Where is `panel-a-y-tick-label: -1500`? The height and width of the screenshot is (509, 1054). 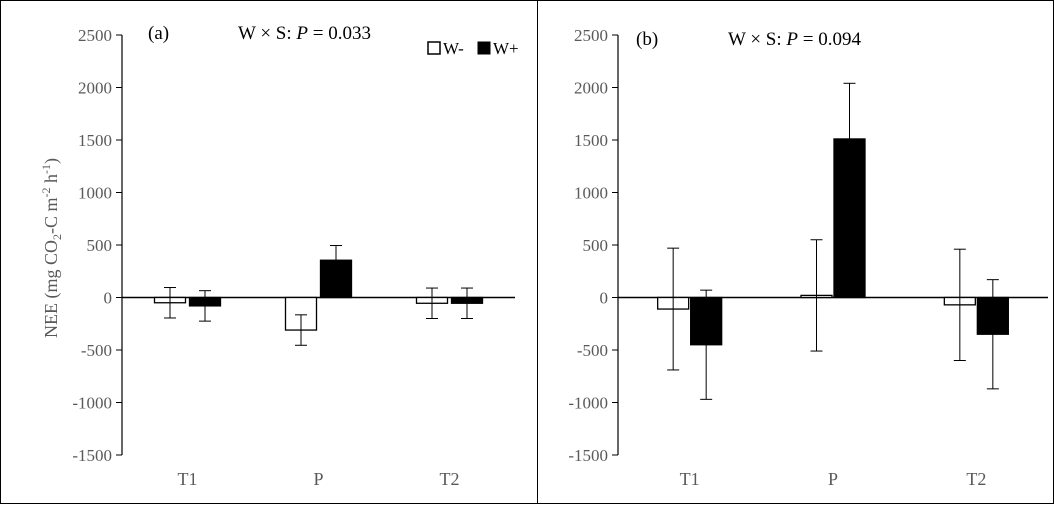 panel-a-y-tick-label: -1500 is located at coordinates (92, 455).